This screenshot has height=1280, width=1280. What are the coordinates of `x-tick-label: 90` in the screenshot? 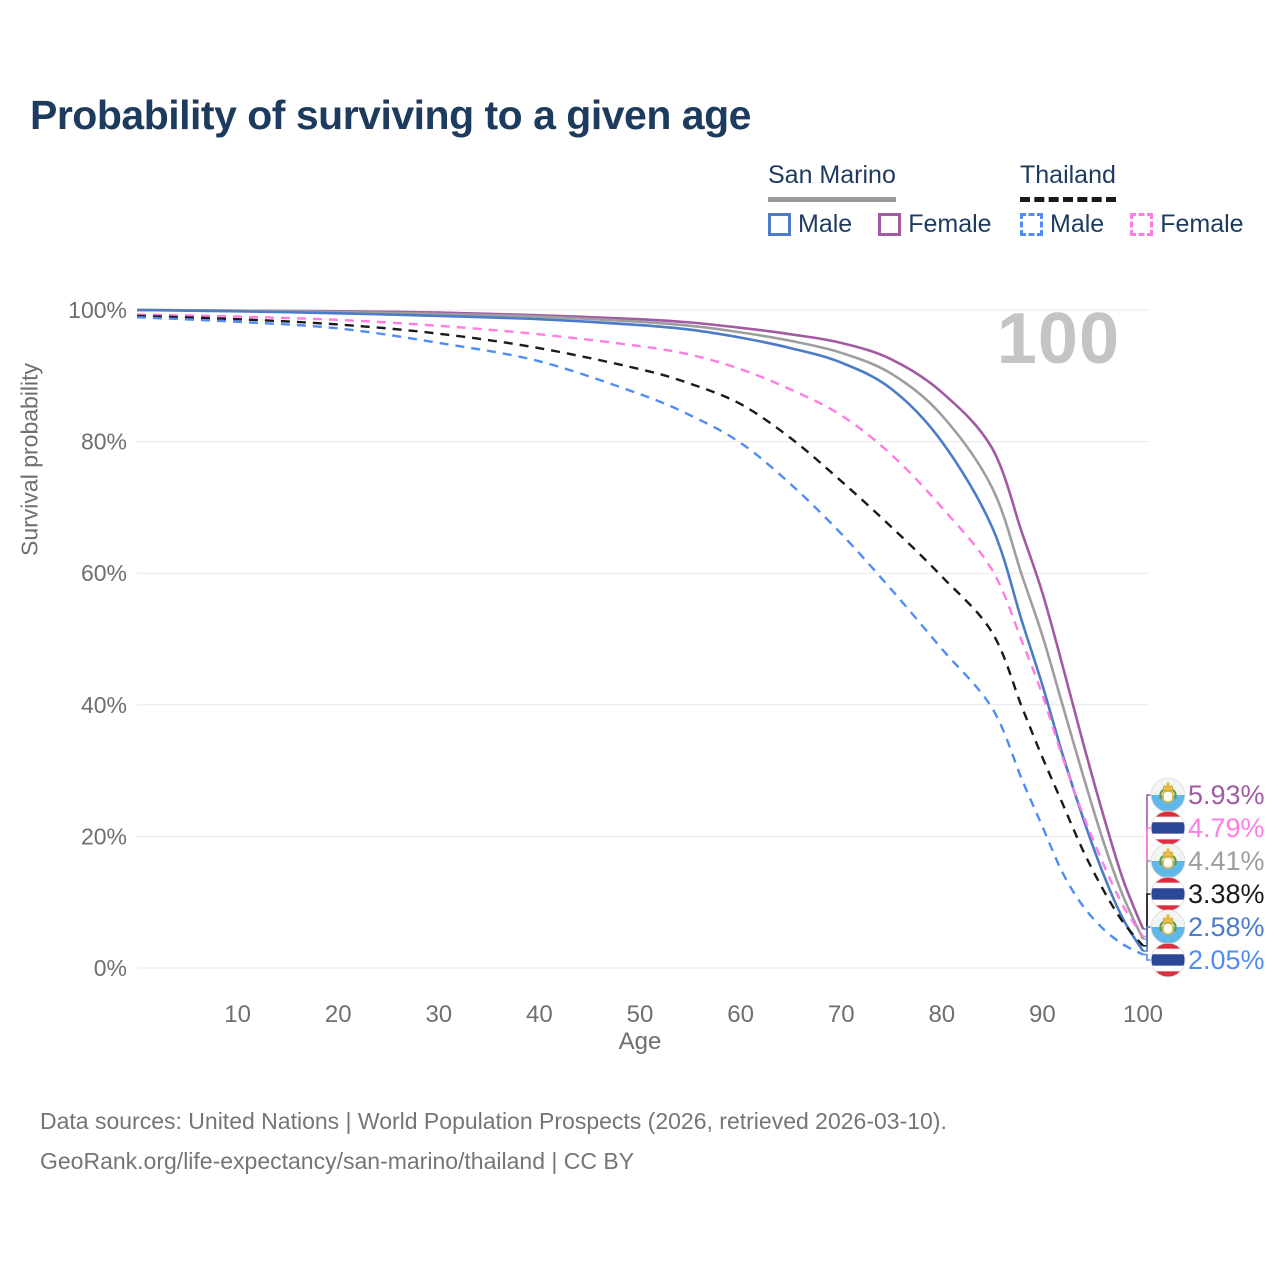 It's located at (1042, 1014).